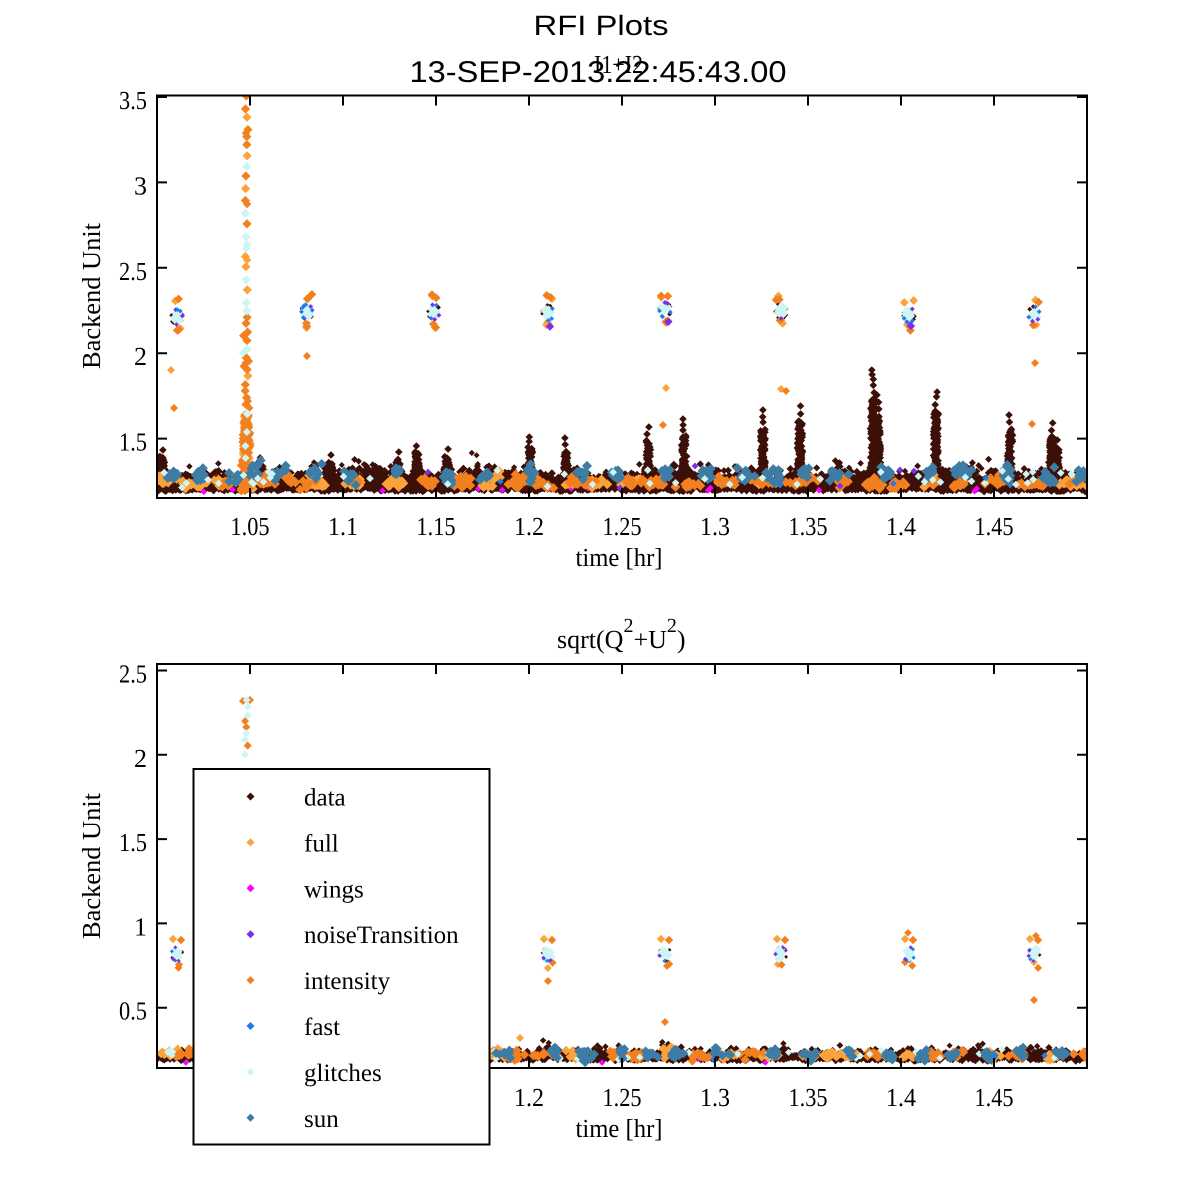  What do you see at coordinates (436, 526) in the screenshot?
I see `svg-text: 1.15` at bounding box center [436, 526].